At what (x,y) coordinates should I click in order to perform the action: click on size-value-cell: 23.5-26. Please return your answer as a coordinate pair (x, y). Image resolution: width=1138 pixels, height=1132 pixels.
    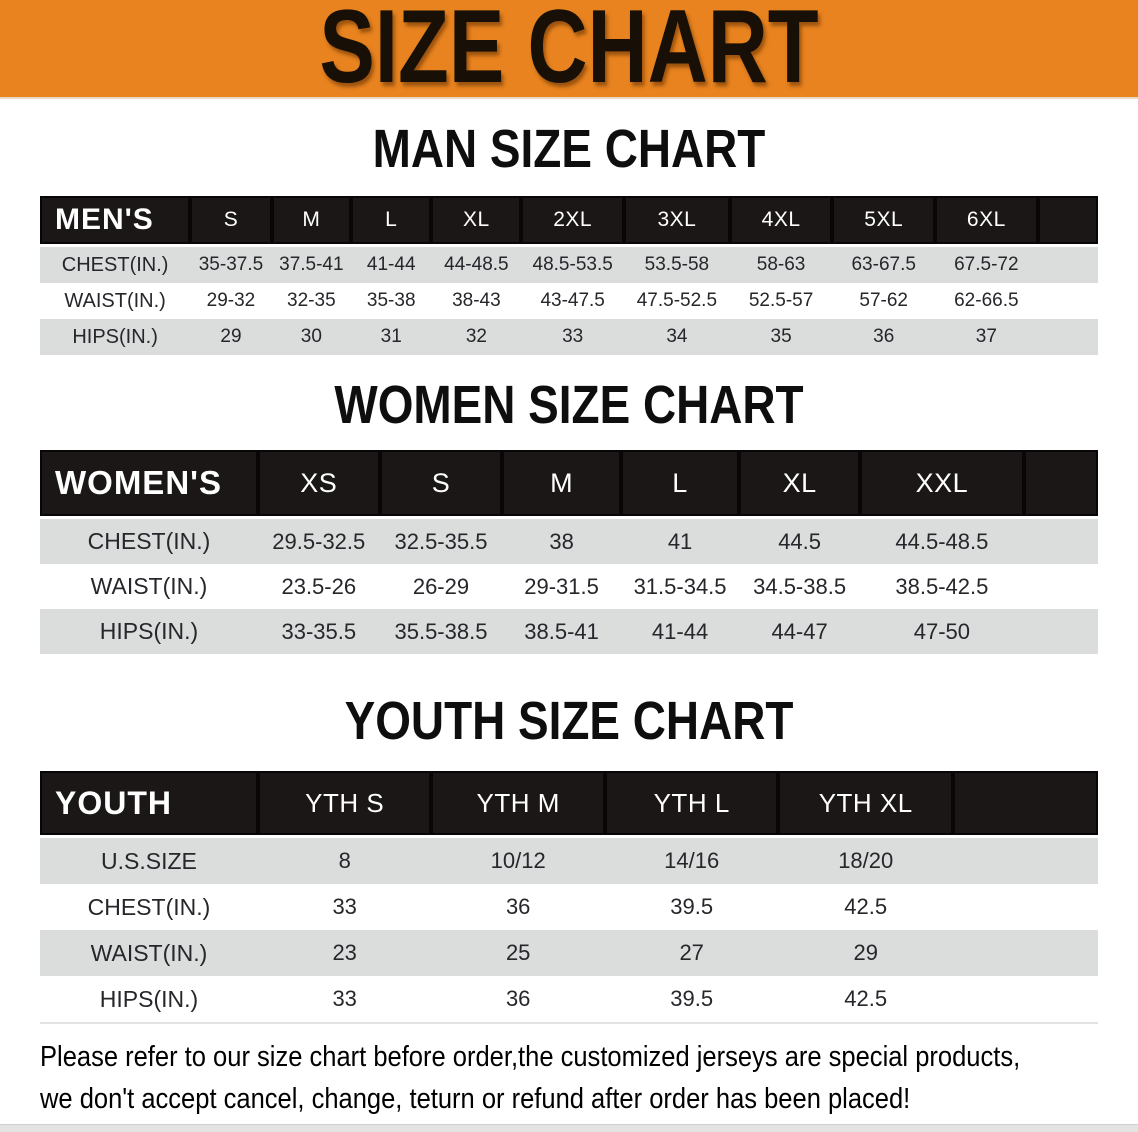
    Looking at the image, I should click on (318, 586).